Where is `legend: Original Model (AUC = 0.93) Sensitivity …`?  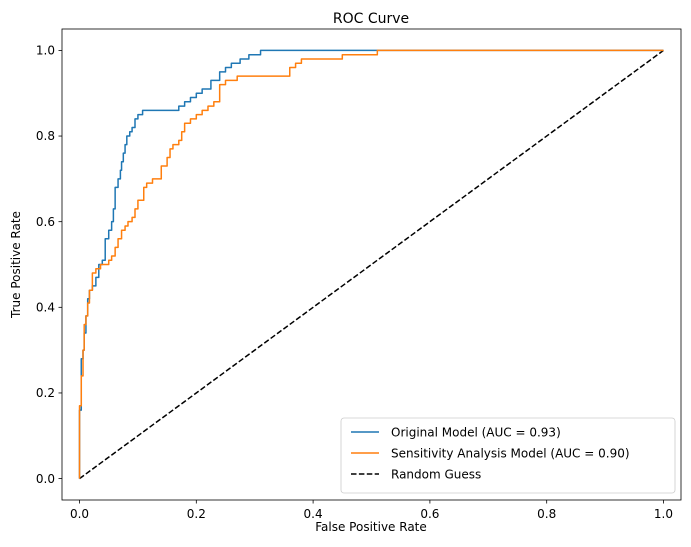 legend: Original Model (AUC = 0.93) Sensitivity … is located at coordinates (508, 455).